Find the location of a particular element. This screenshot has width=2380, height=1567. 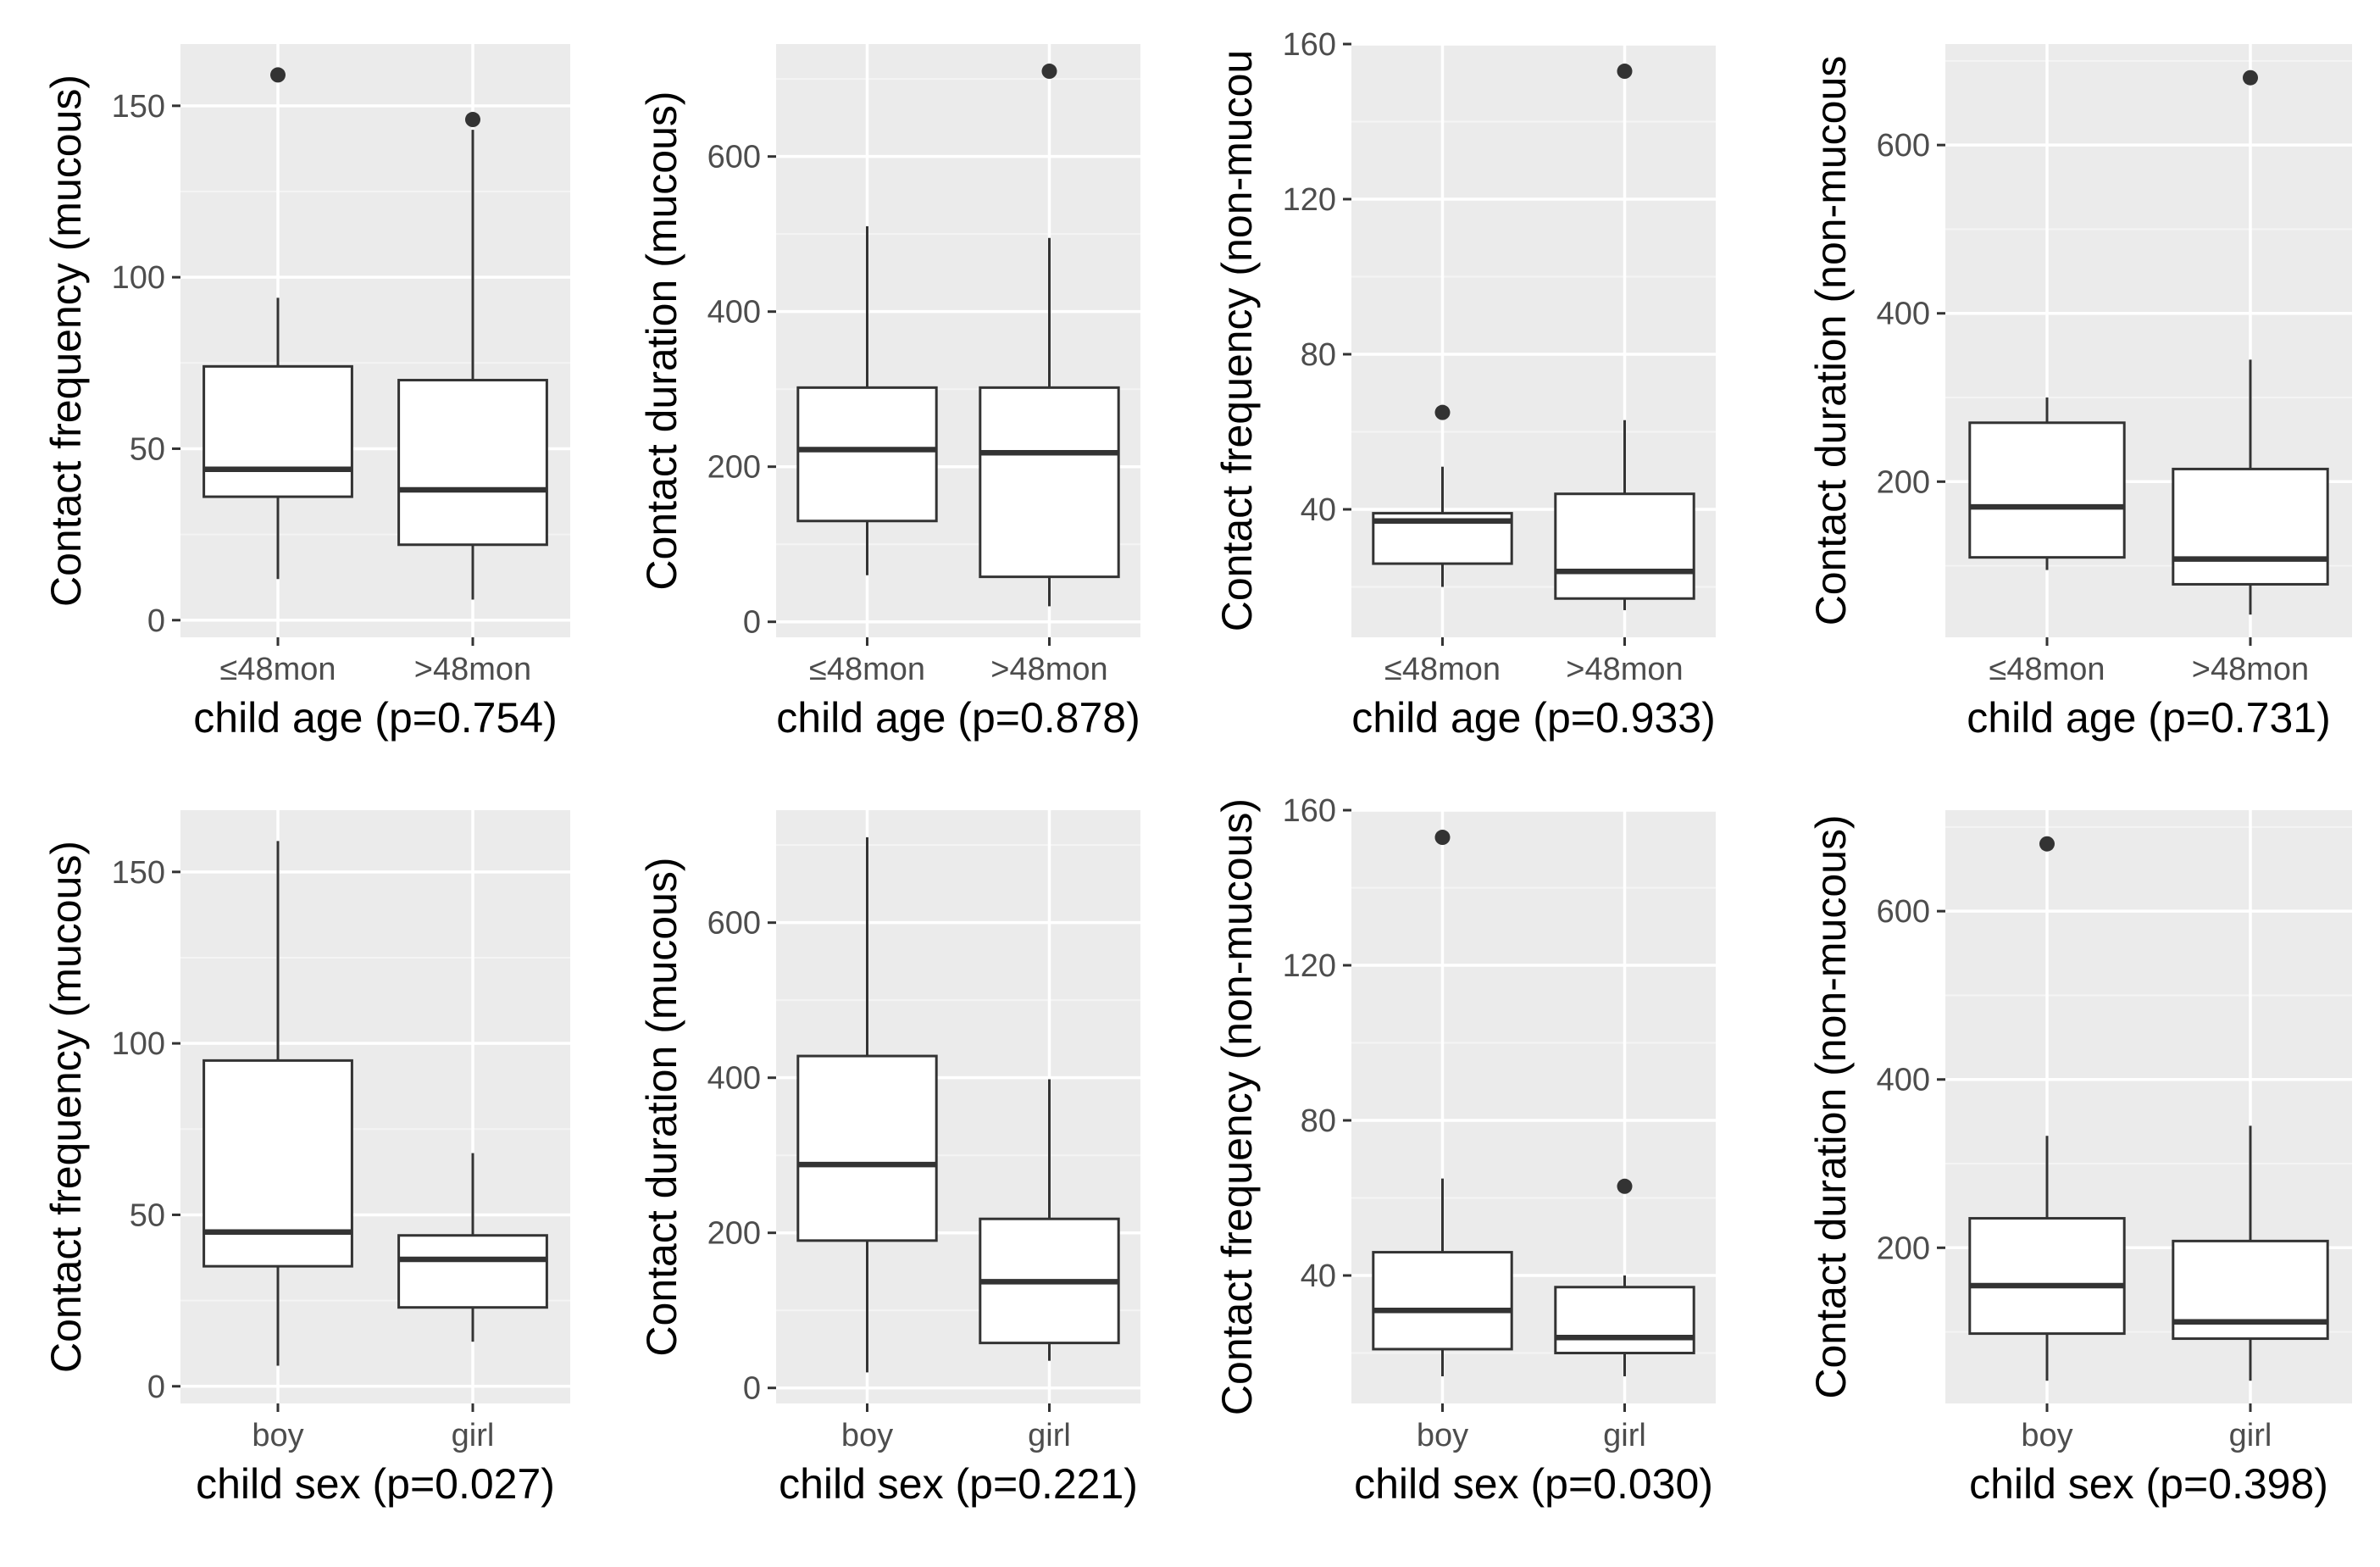

y-axis-title: Contact duration (non-mucous) is located at coordinates (1831, 1106).